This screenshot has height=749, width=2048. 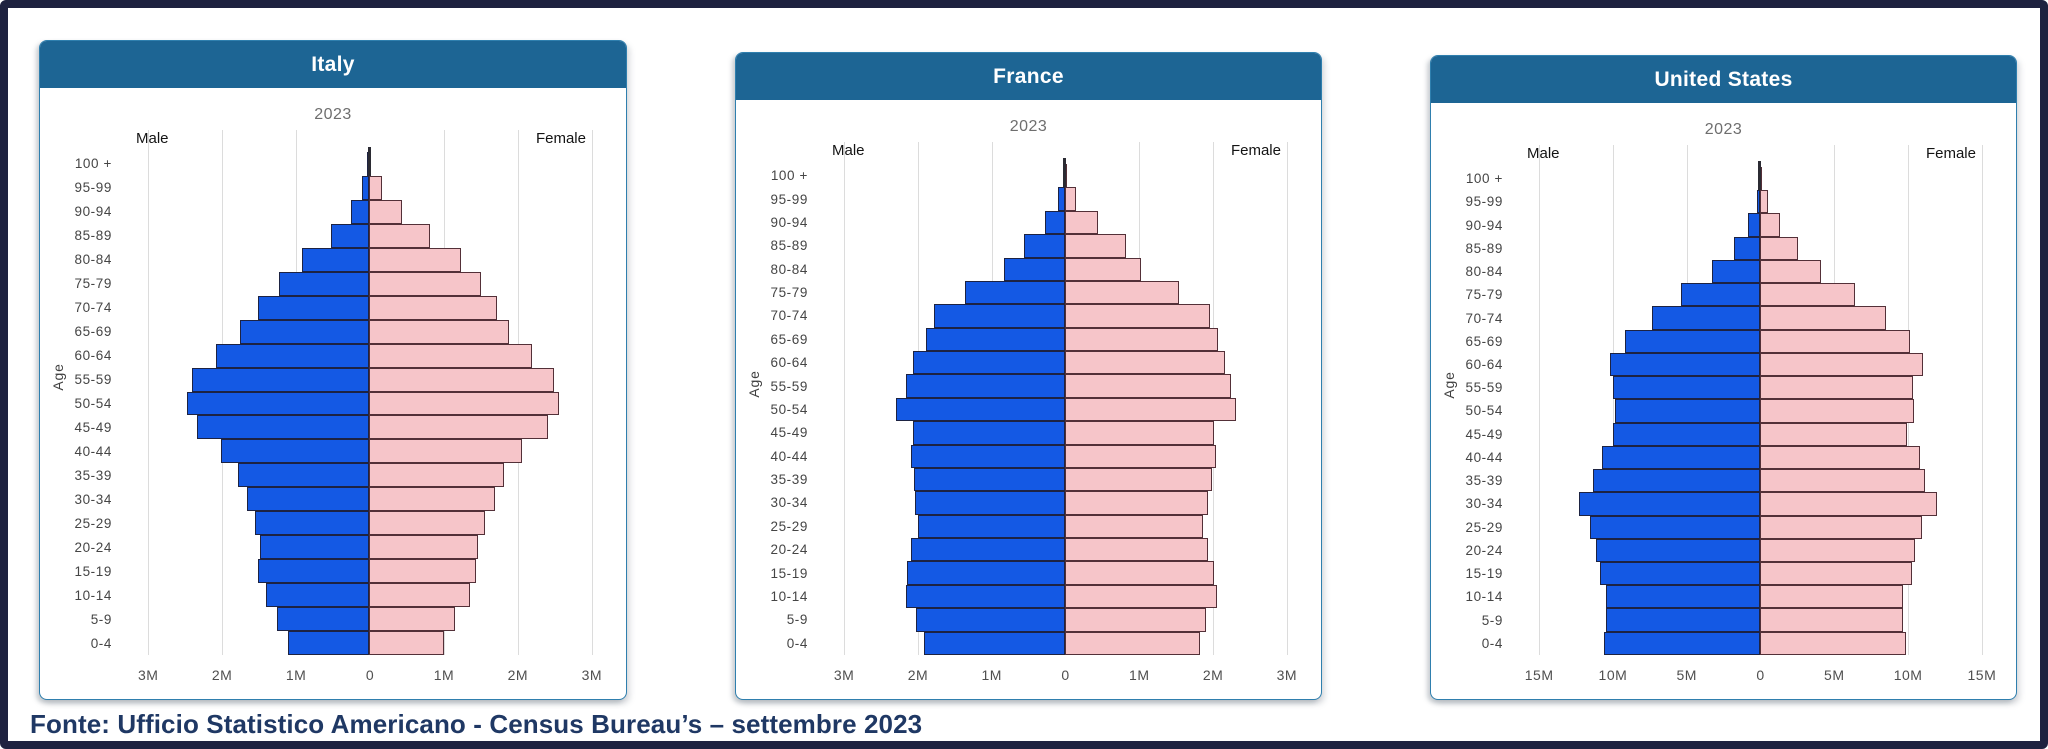 I want to click on age-tick-label: 0-4, so click(x=1492, y=643).